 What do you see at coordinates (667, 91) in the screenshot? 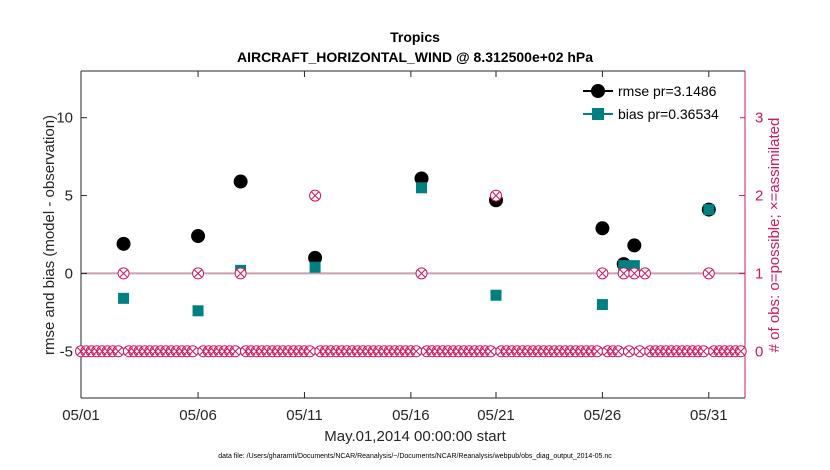
I see `legend-rmse-label: rmse pr=3.1486` at bounding box center [667, 91].